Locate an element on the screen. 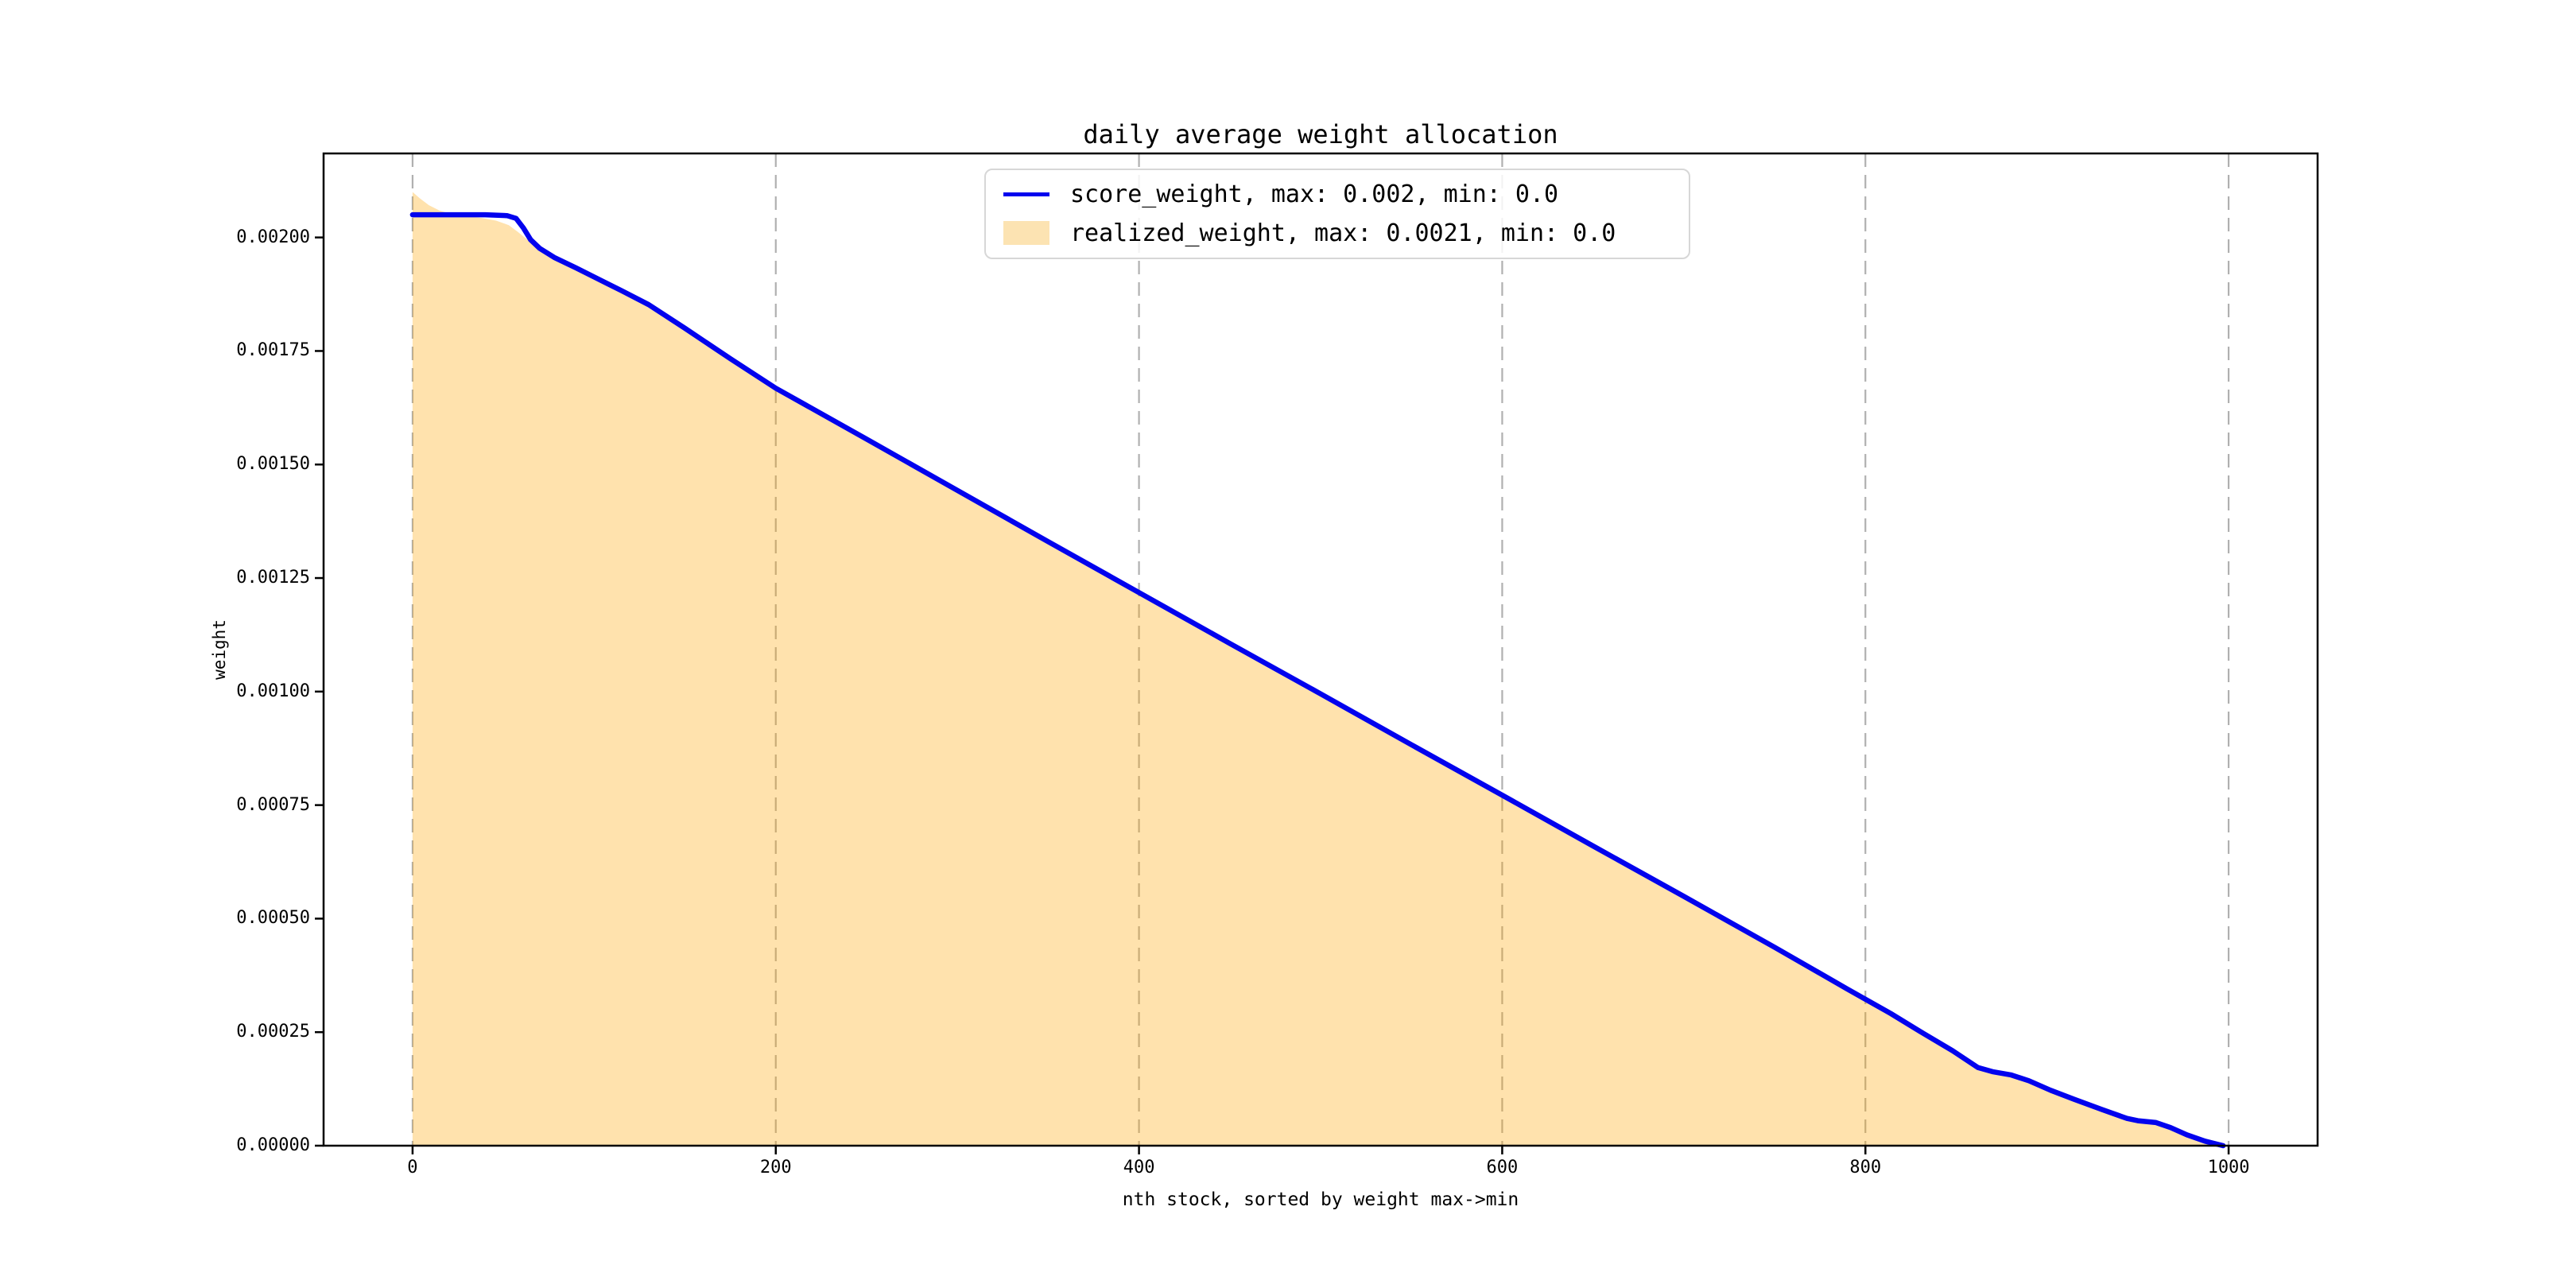  legend-item-score-weight: score_weight, max: 0.002, min: 0.0 is located at coordinates (1337, 194).